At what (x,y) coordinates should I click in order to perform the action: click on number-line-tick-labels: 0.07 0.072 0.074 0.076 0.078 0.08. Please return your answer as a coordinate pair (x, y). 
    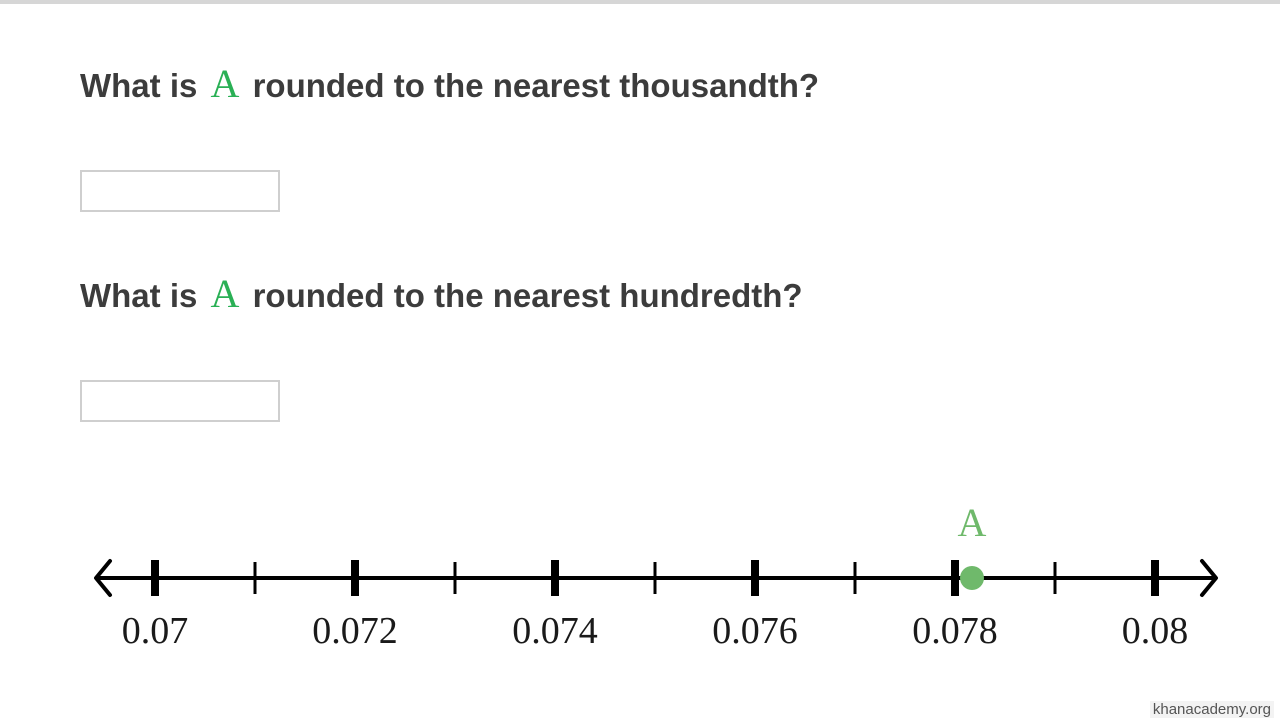
    Looking at the image, I should click on (655, 631).